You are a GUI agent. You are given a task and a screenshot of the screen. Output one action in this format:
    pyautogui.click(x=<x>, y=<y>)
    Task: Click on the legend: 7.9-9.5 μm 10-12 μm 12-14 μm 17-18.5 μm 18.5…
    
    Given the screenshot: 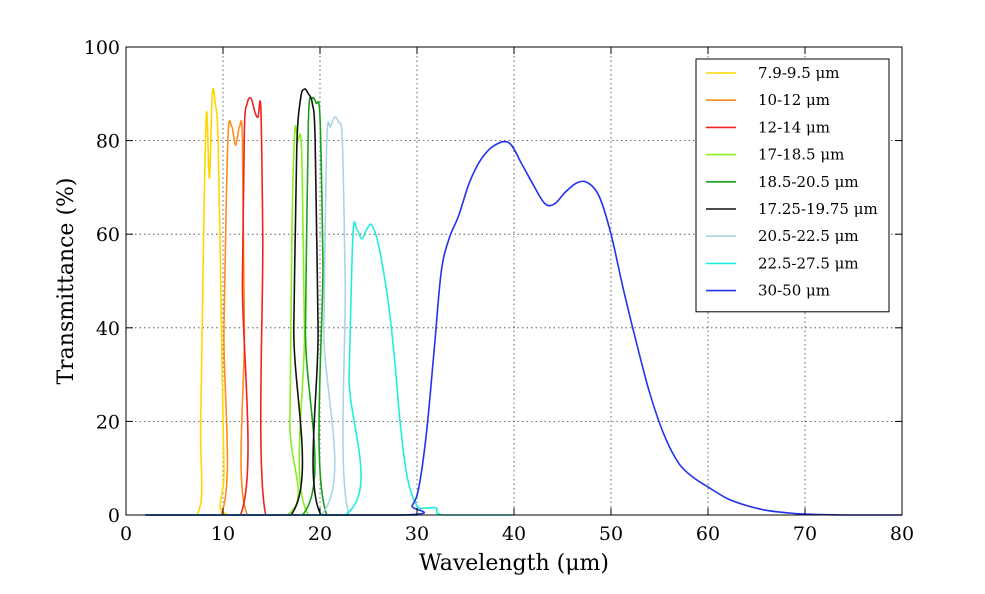 What is the action you would take?
    pyautogui.click(x=792, y=185)
    